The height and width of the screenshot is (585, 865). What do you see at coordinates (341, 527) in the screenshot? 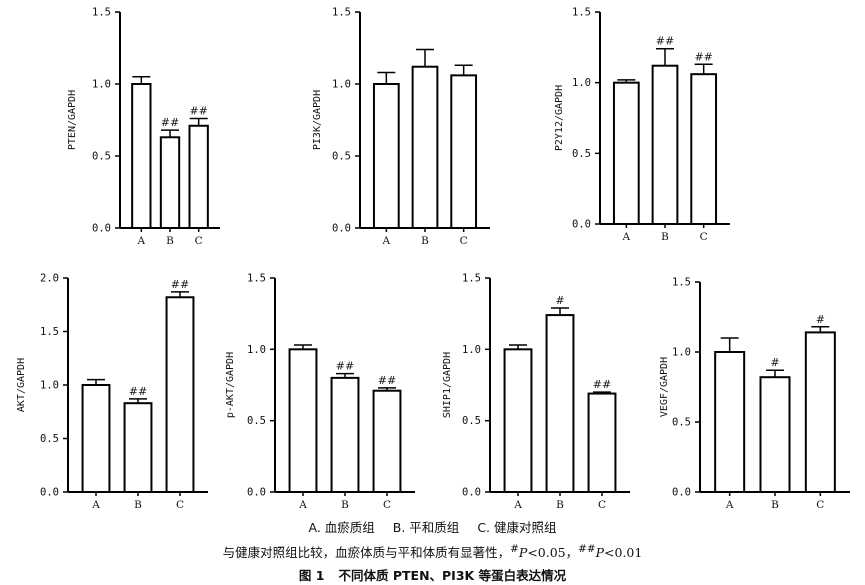
I see `legend-a: A. 血瘀质组` at bounding box center [341, 527].